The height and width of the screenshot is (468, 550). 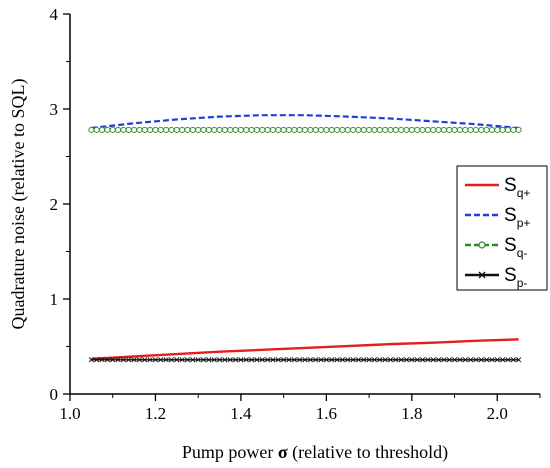 What do you see at coordinates (54, 14) in the screenshot?
I see `y-tick-label-4: 4` at bounding box center [54, 14].